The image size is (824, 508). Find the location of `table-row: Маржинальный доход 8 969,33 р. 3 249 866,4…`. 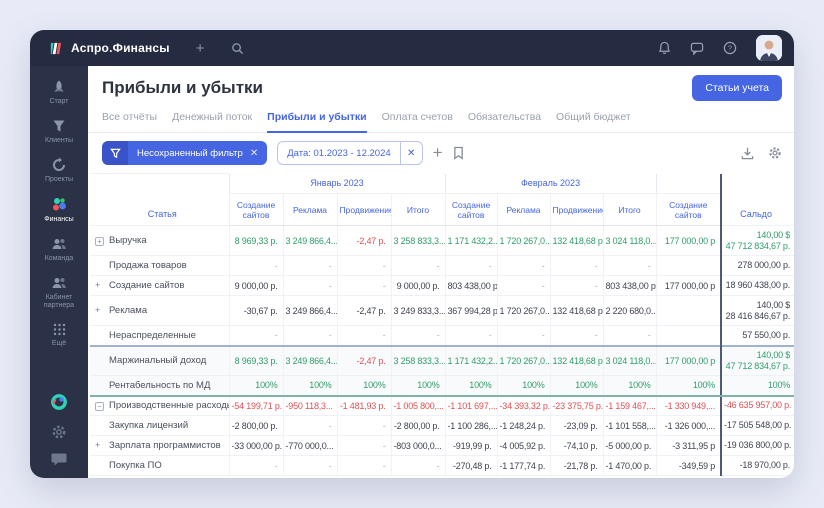

table-row: Маржинальный доход 8 969,33 р. 3 249 866,4… is located at coordinates (442, 360).